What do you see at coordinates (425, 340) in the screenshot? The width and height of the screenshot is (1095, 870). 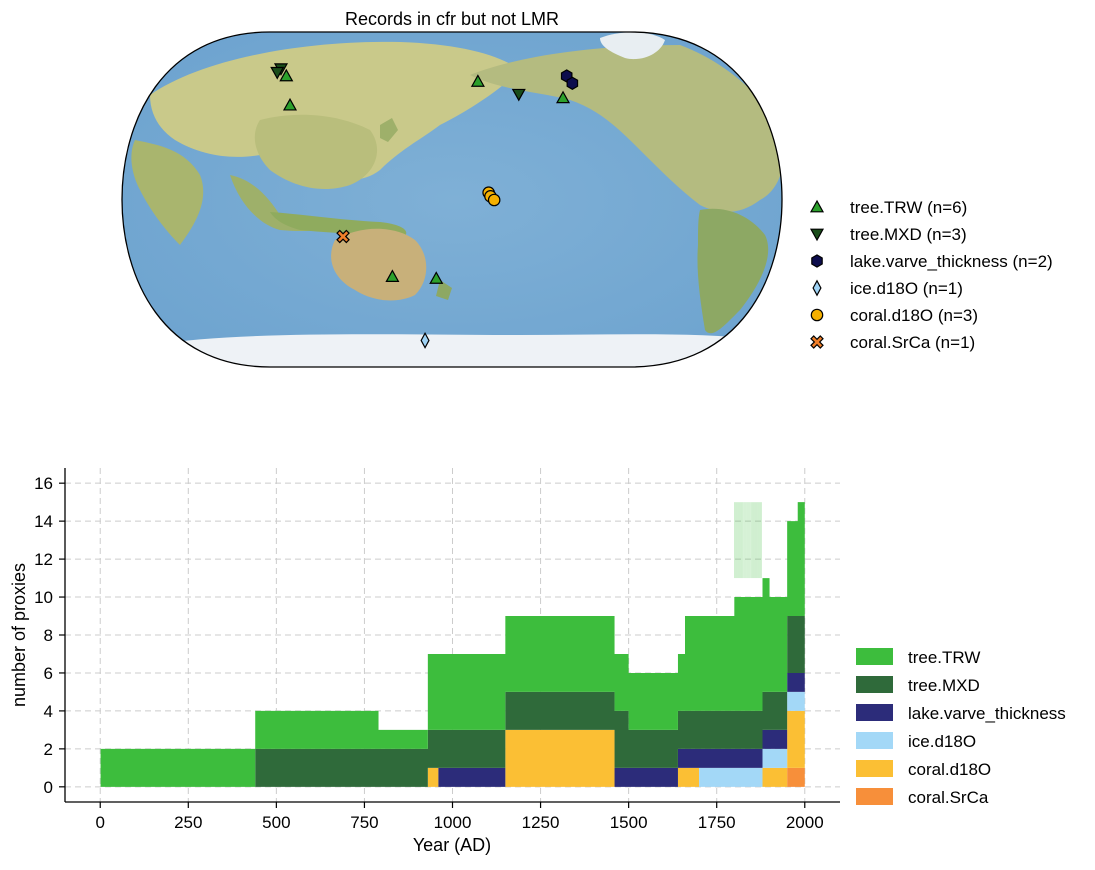 I see `map-marker-ice-d18O` at bounding box center [425, 340].